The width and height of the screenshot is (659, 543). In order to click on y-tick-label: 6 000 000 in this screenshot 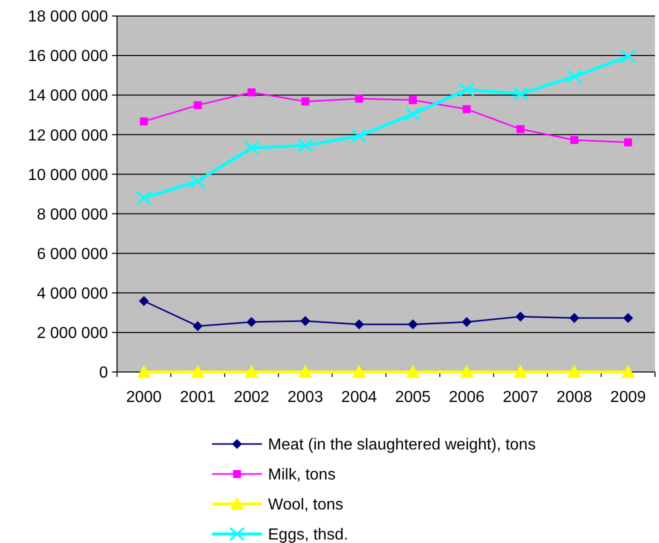, I will do `click(72, 254)`.